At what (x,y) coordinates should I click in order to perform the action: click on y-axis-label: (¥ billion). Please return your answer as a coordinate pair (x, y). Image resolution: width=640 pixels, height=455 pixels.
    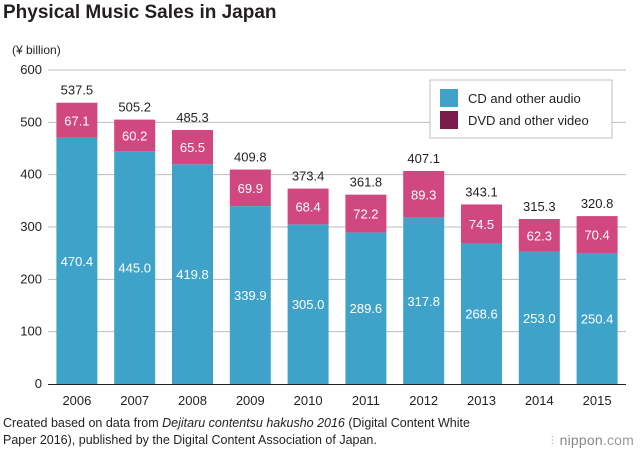
    Looking at the image, I should click on (36, 50).